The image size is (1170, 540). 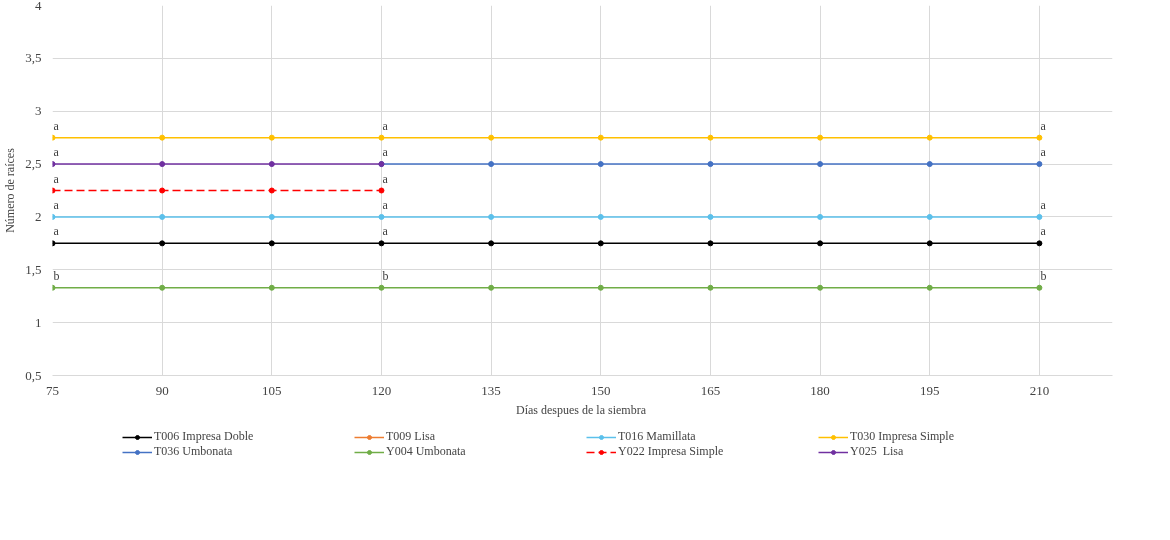 What do you see at coordinates (38, 322) in the screenshot?
I see `y-tick-label: 1` at bounding box center [38, 322].